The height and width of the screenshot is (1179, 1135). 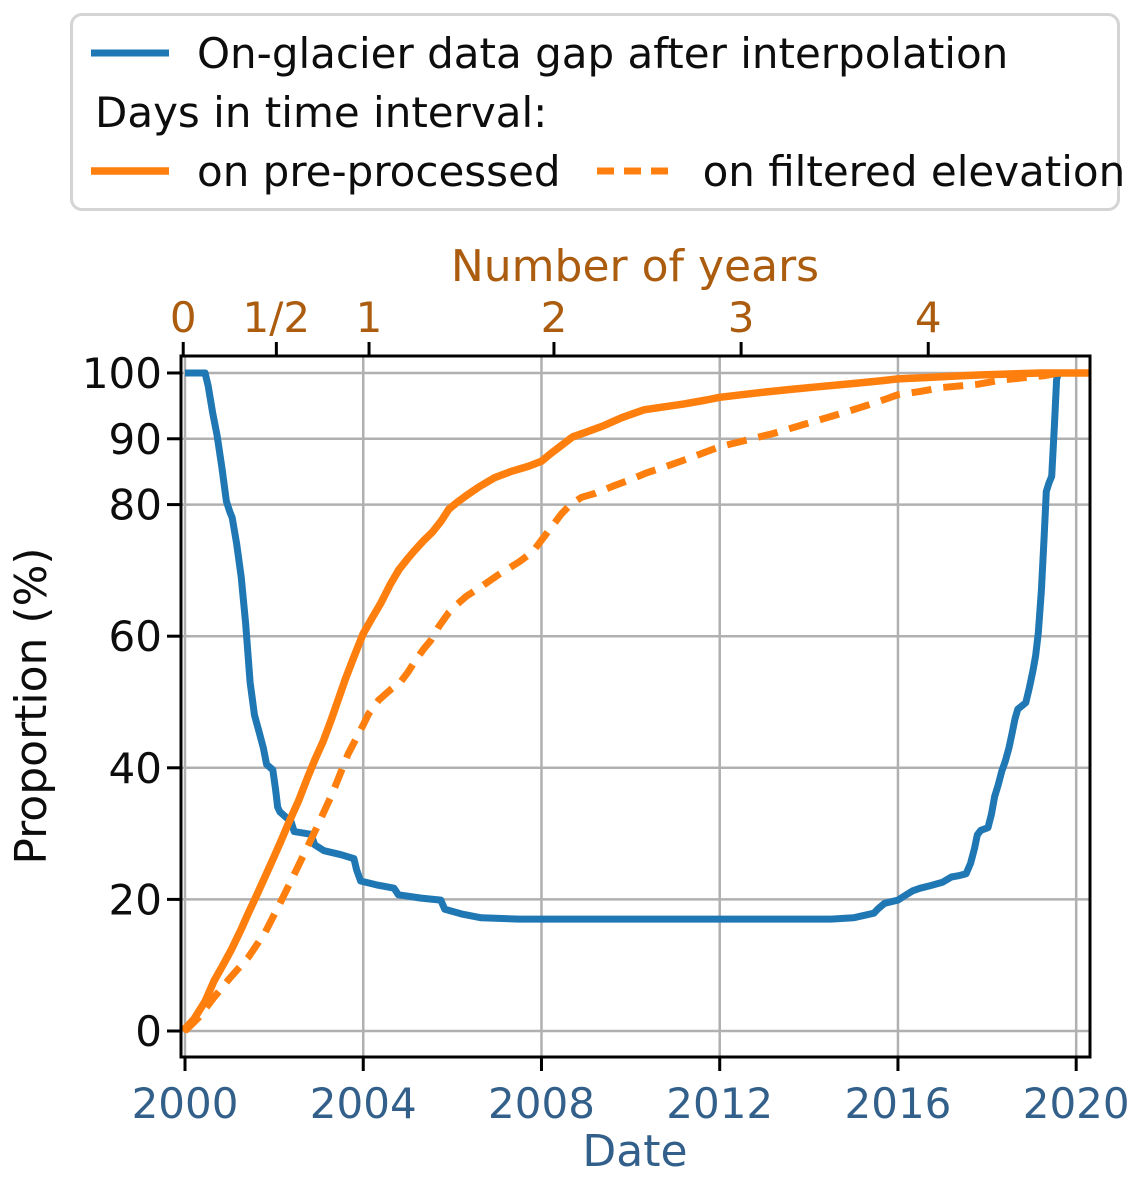 I want to click on legend-row-3: on pre-processed on filtered elevation, so click(x=607, y=171).